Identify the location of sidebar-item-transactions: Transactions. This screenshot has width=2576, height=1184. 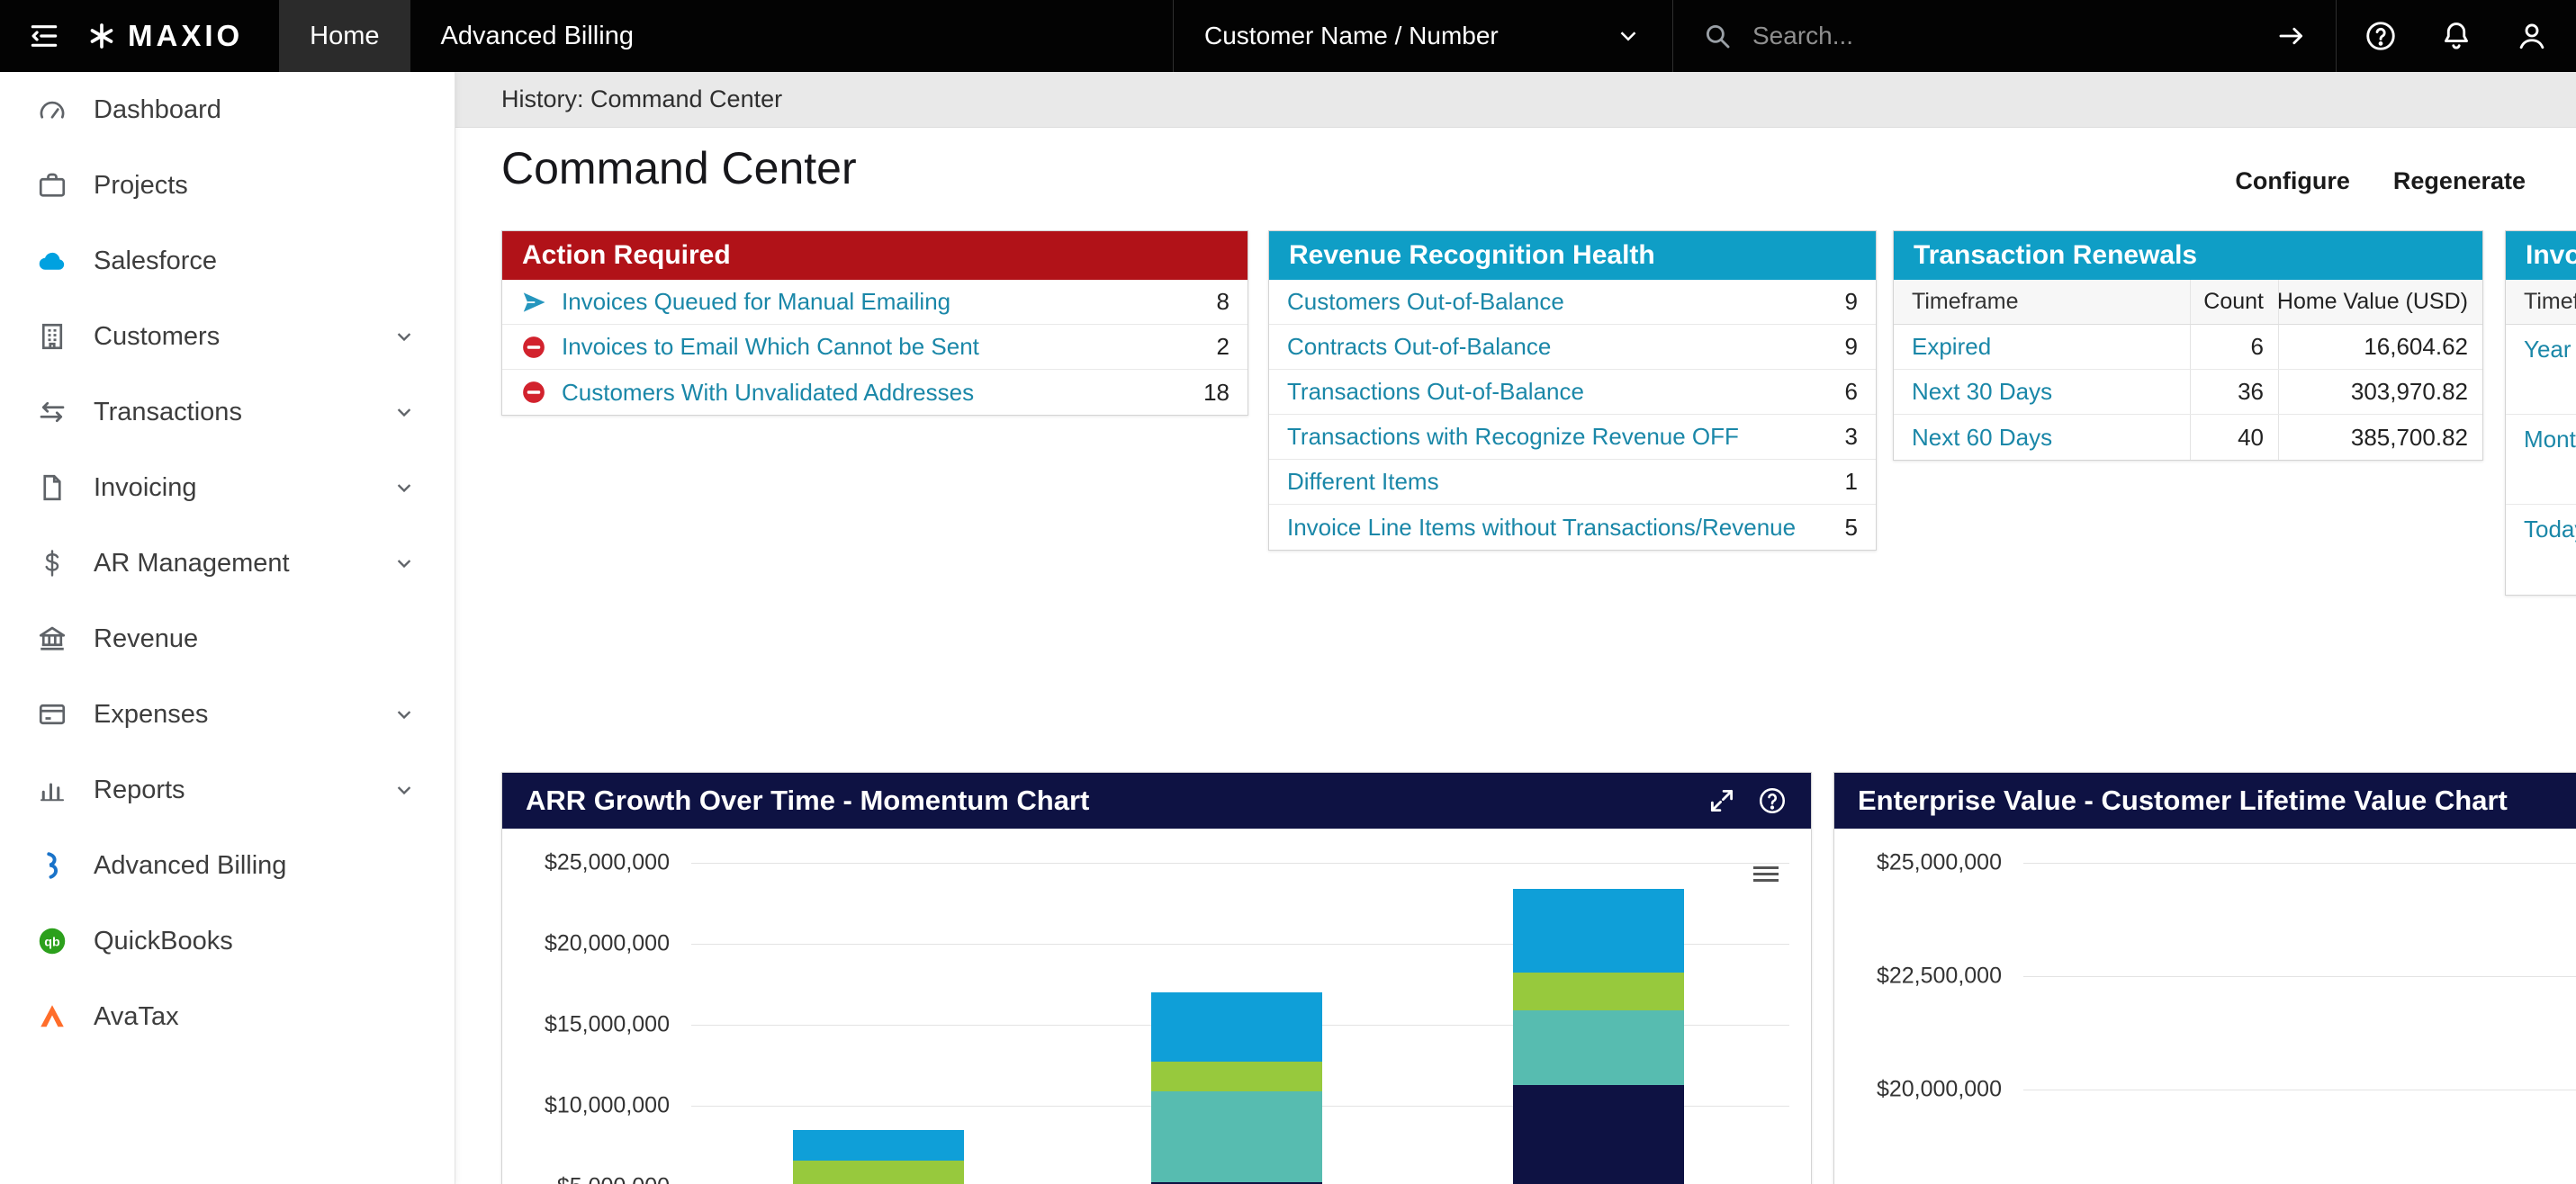
(227, 412).